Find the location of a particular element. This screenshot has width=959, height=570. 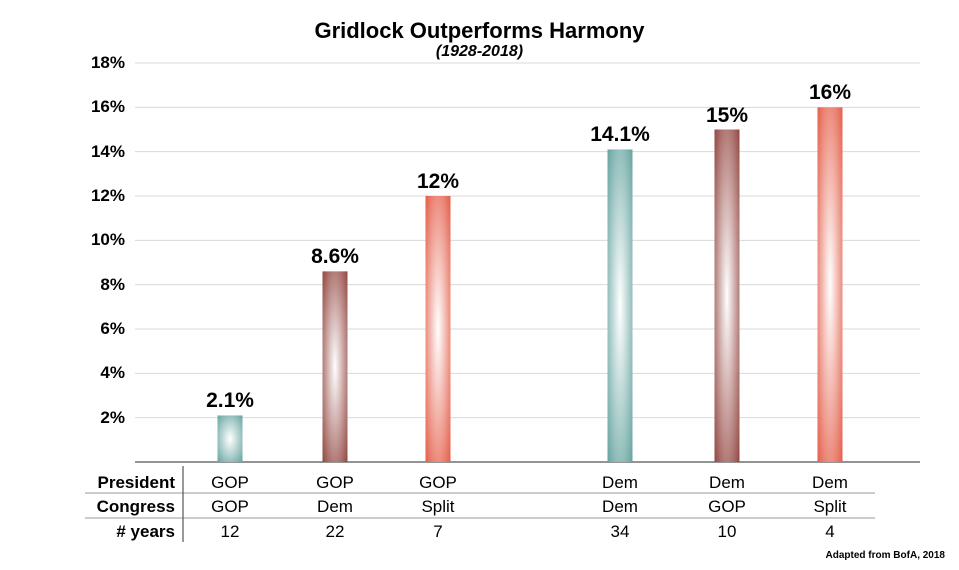

y-tick-label: 6% is located at coordinates (112, 328).